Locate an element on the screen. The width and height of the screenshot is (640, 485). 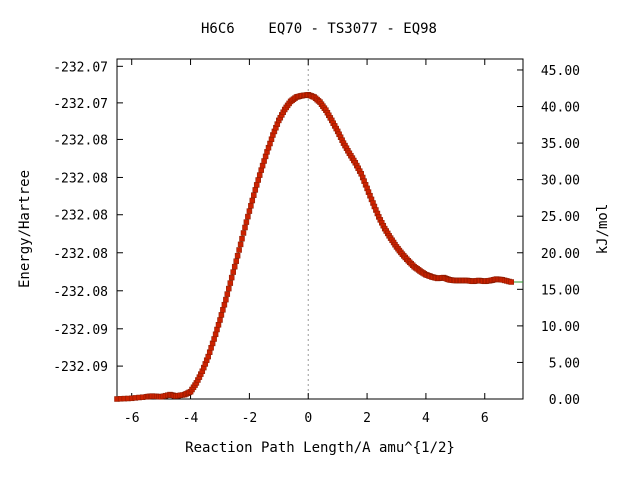
x-tick-label: 0 is located at coordinates (308, 418).